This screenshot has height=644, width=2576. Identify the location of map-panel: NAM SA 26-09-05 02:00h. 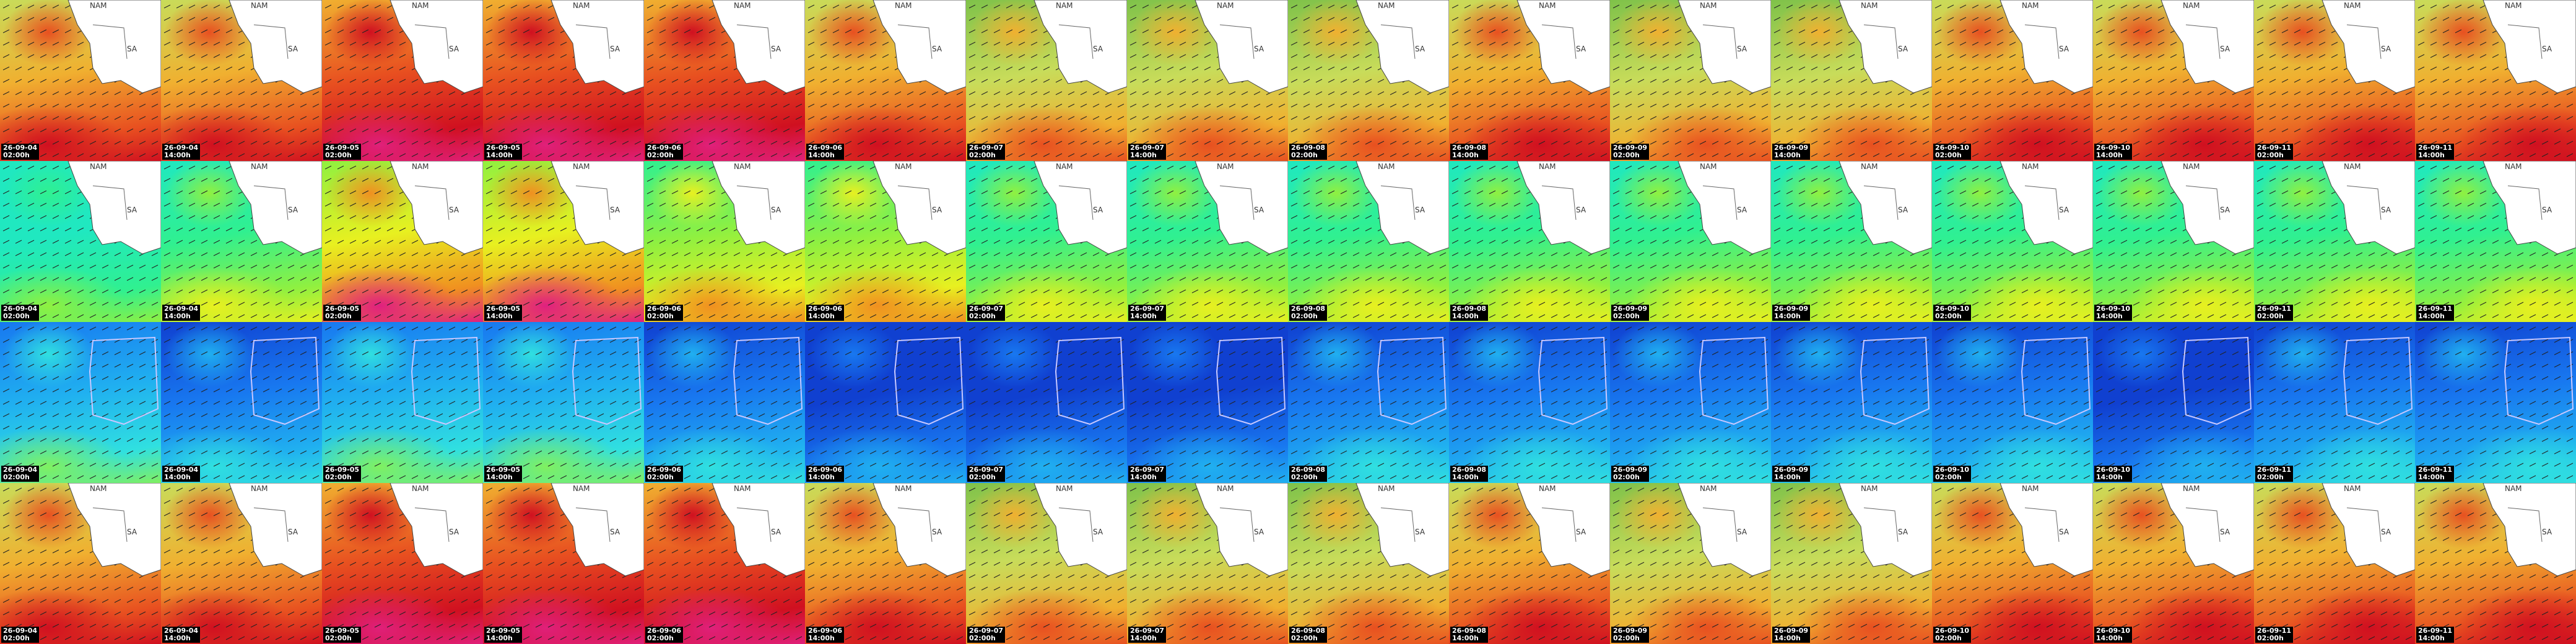
(402, 80).